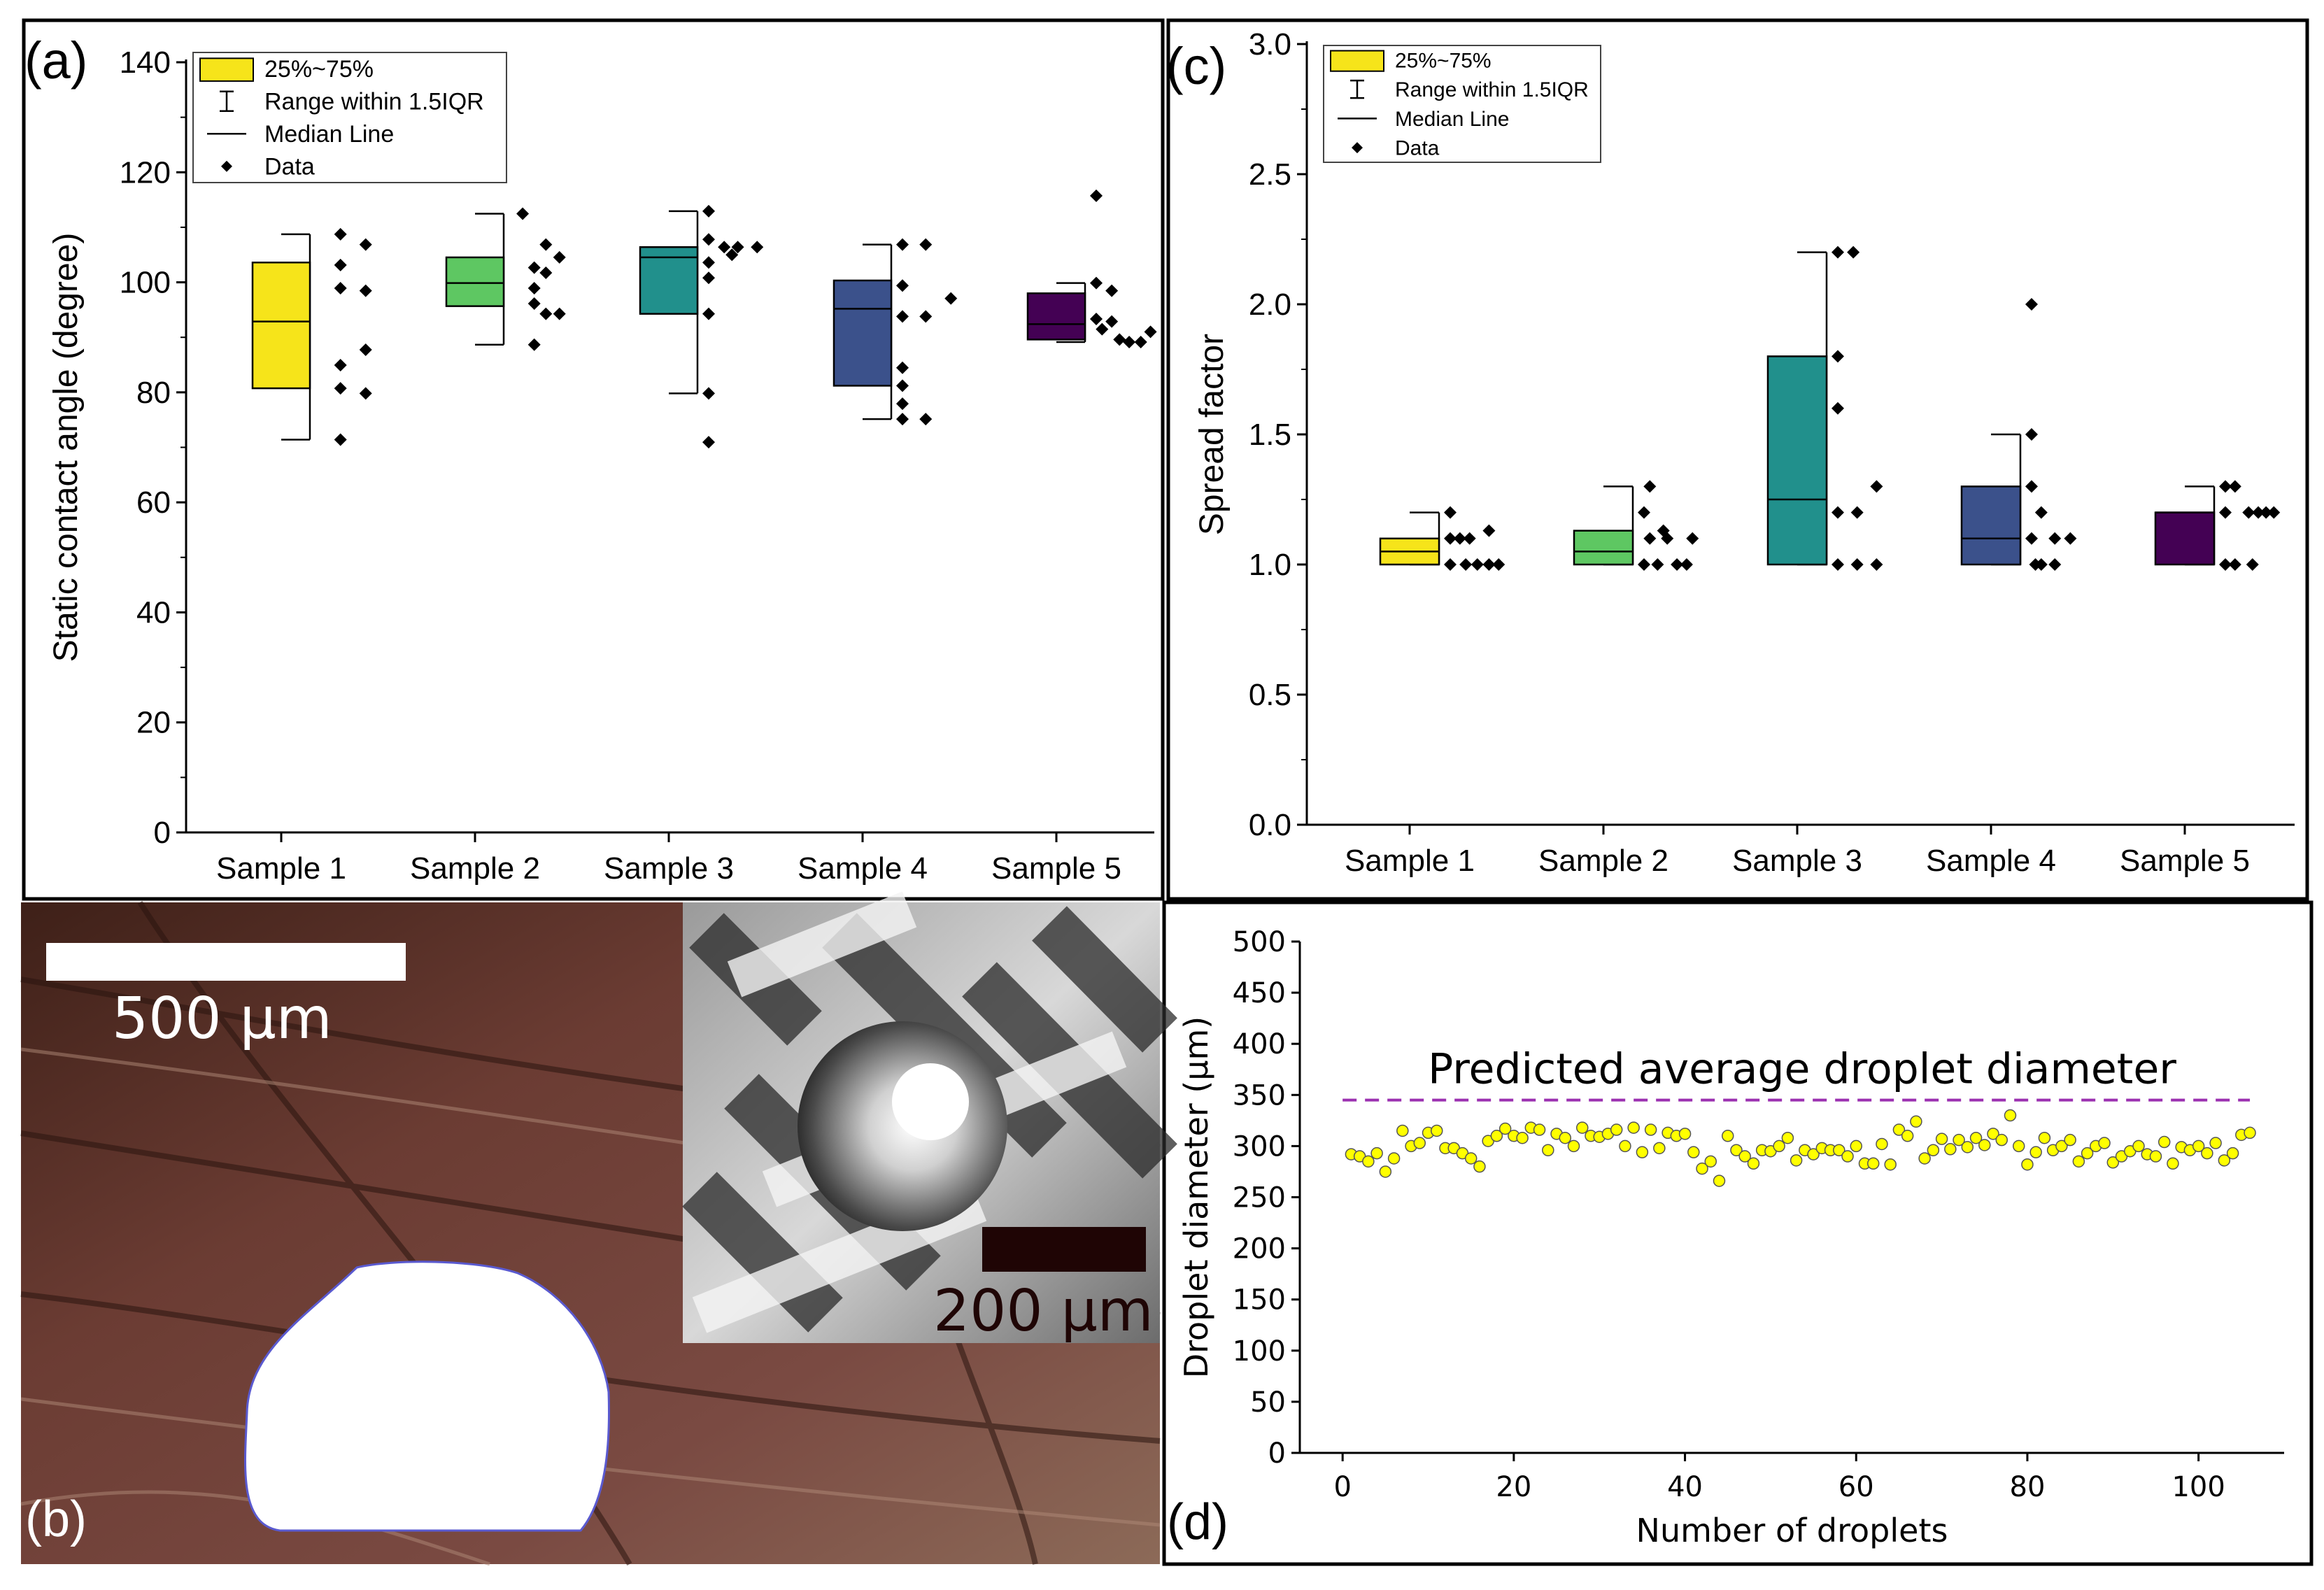  I want to click on y-axis-label: Spread factor, so click(1212, 434).